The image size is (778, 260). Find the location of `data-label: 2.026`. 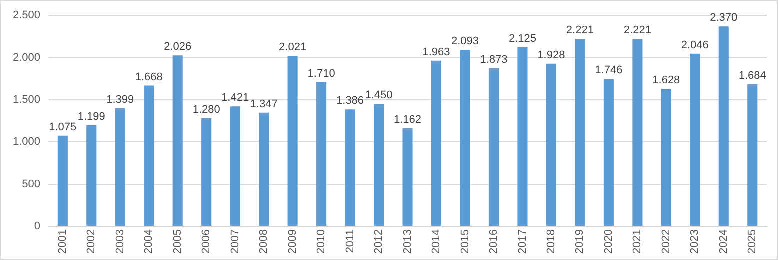

data-label: 2.026 is located at coordinates (178, 47).